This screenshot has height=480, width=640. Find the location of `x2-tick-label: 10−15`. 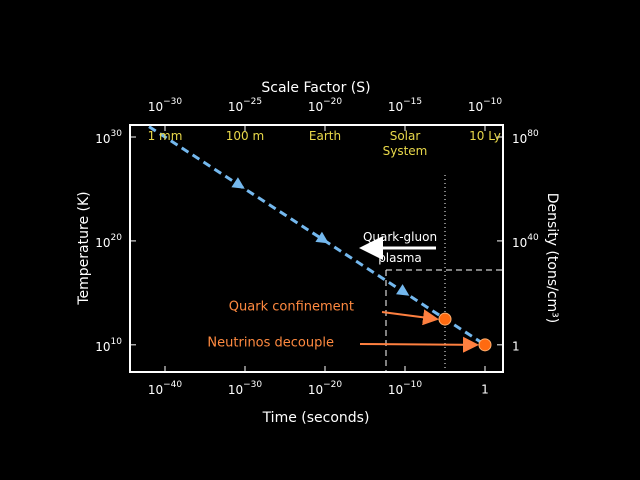

x2-tick-label: 10−15 is located at coordinates (405, 105).